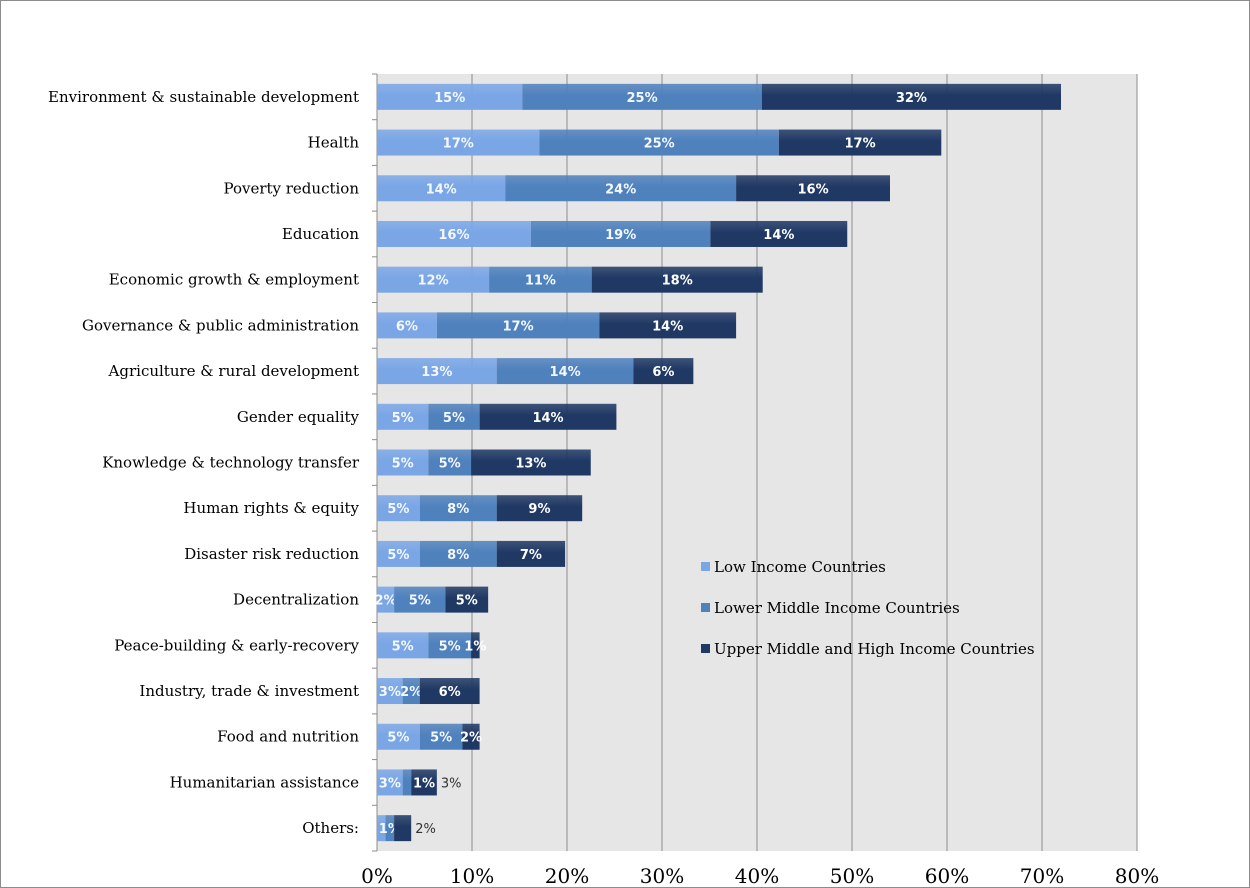 Image resolution: width=1250 pixels, height=888 pixels. I want to click on bar-row-industry-trade-investment: 3% 2% 6%, so click(428, 691).